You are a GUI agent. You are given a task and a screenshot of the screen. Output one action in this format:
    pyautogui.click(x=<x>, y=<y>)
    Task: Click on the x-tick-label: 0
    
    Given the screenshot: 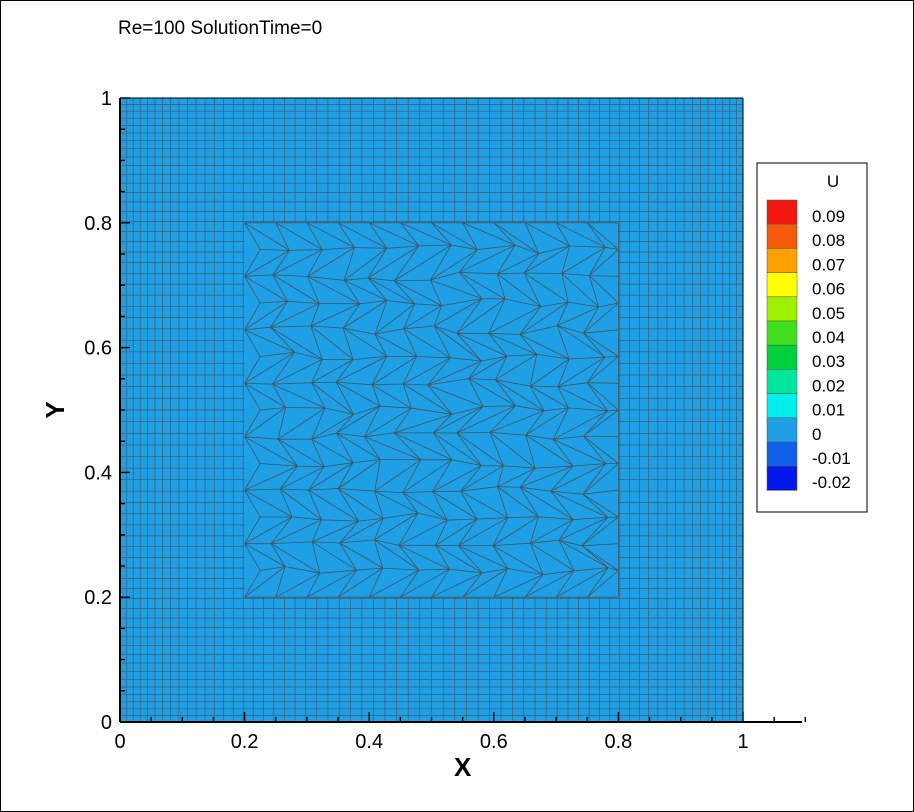 What is the action you would take?
    pyautogui.click(x=119, y=742)
    